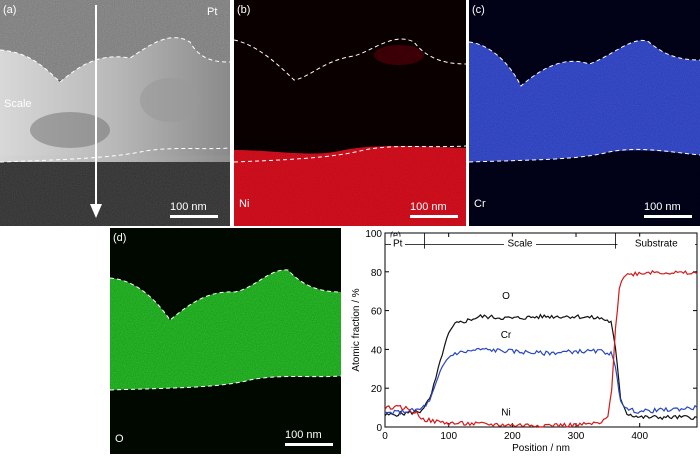  What do you see at coordinates (303, 435) in the screenshot?
I see `scalebar-d-text: 100 nm` at bounding box center [303, 435].